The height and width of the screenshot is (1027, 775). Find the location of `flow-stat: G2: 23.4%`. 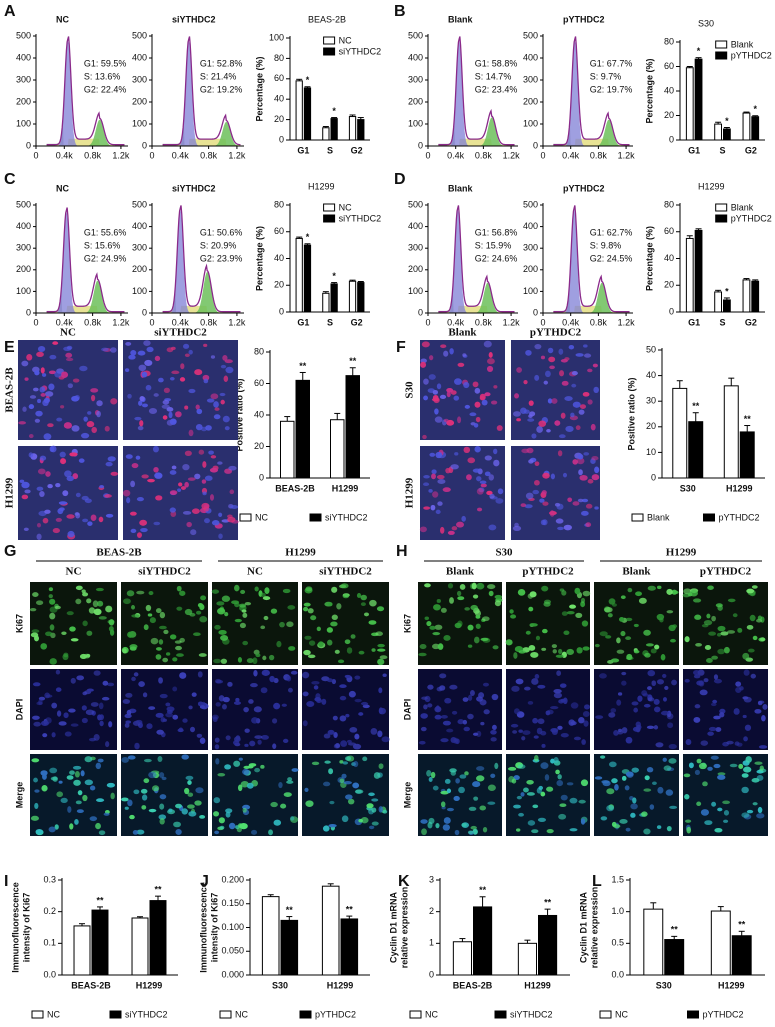

flow-stat: G2: 23.4% is located at coordinates (496, 89).